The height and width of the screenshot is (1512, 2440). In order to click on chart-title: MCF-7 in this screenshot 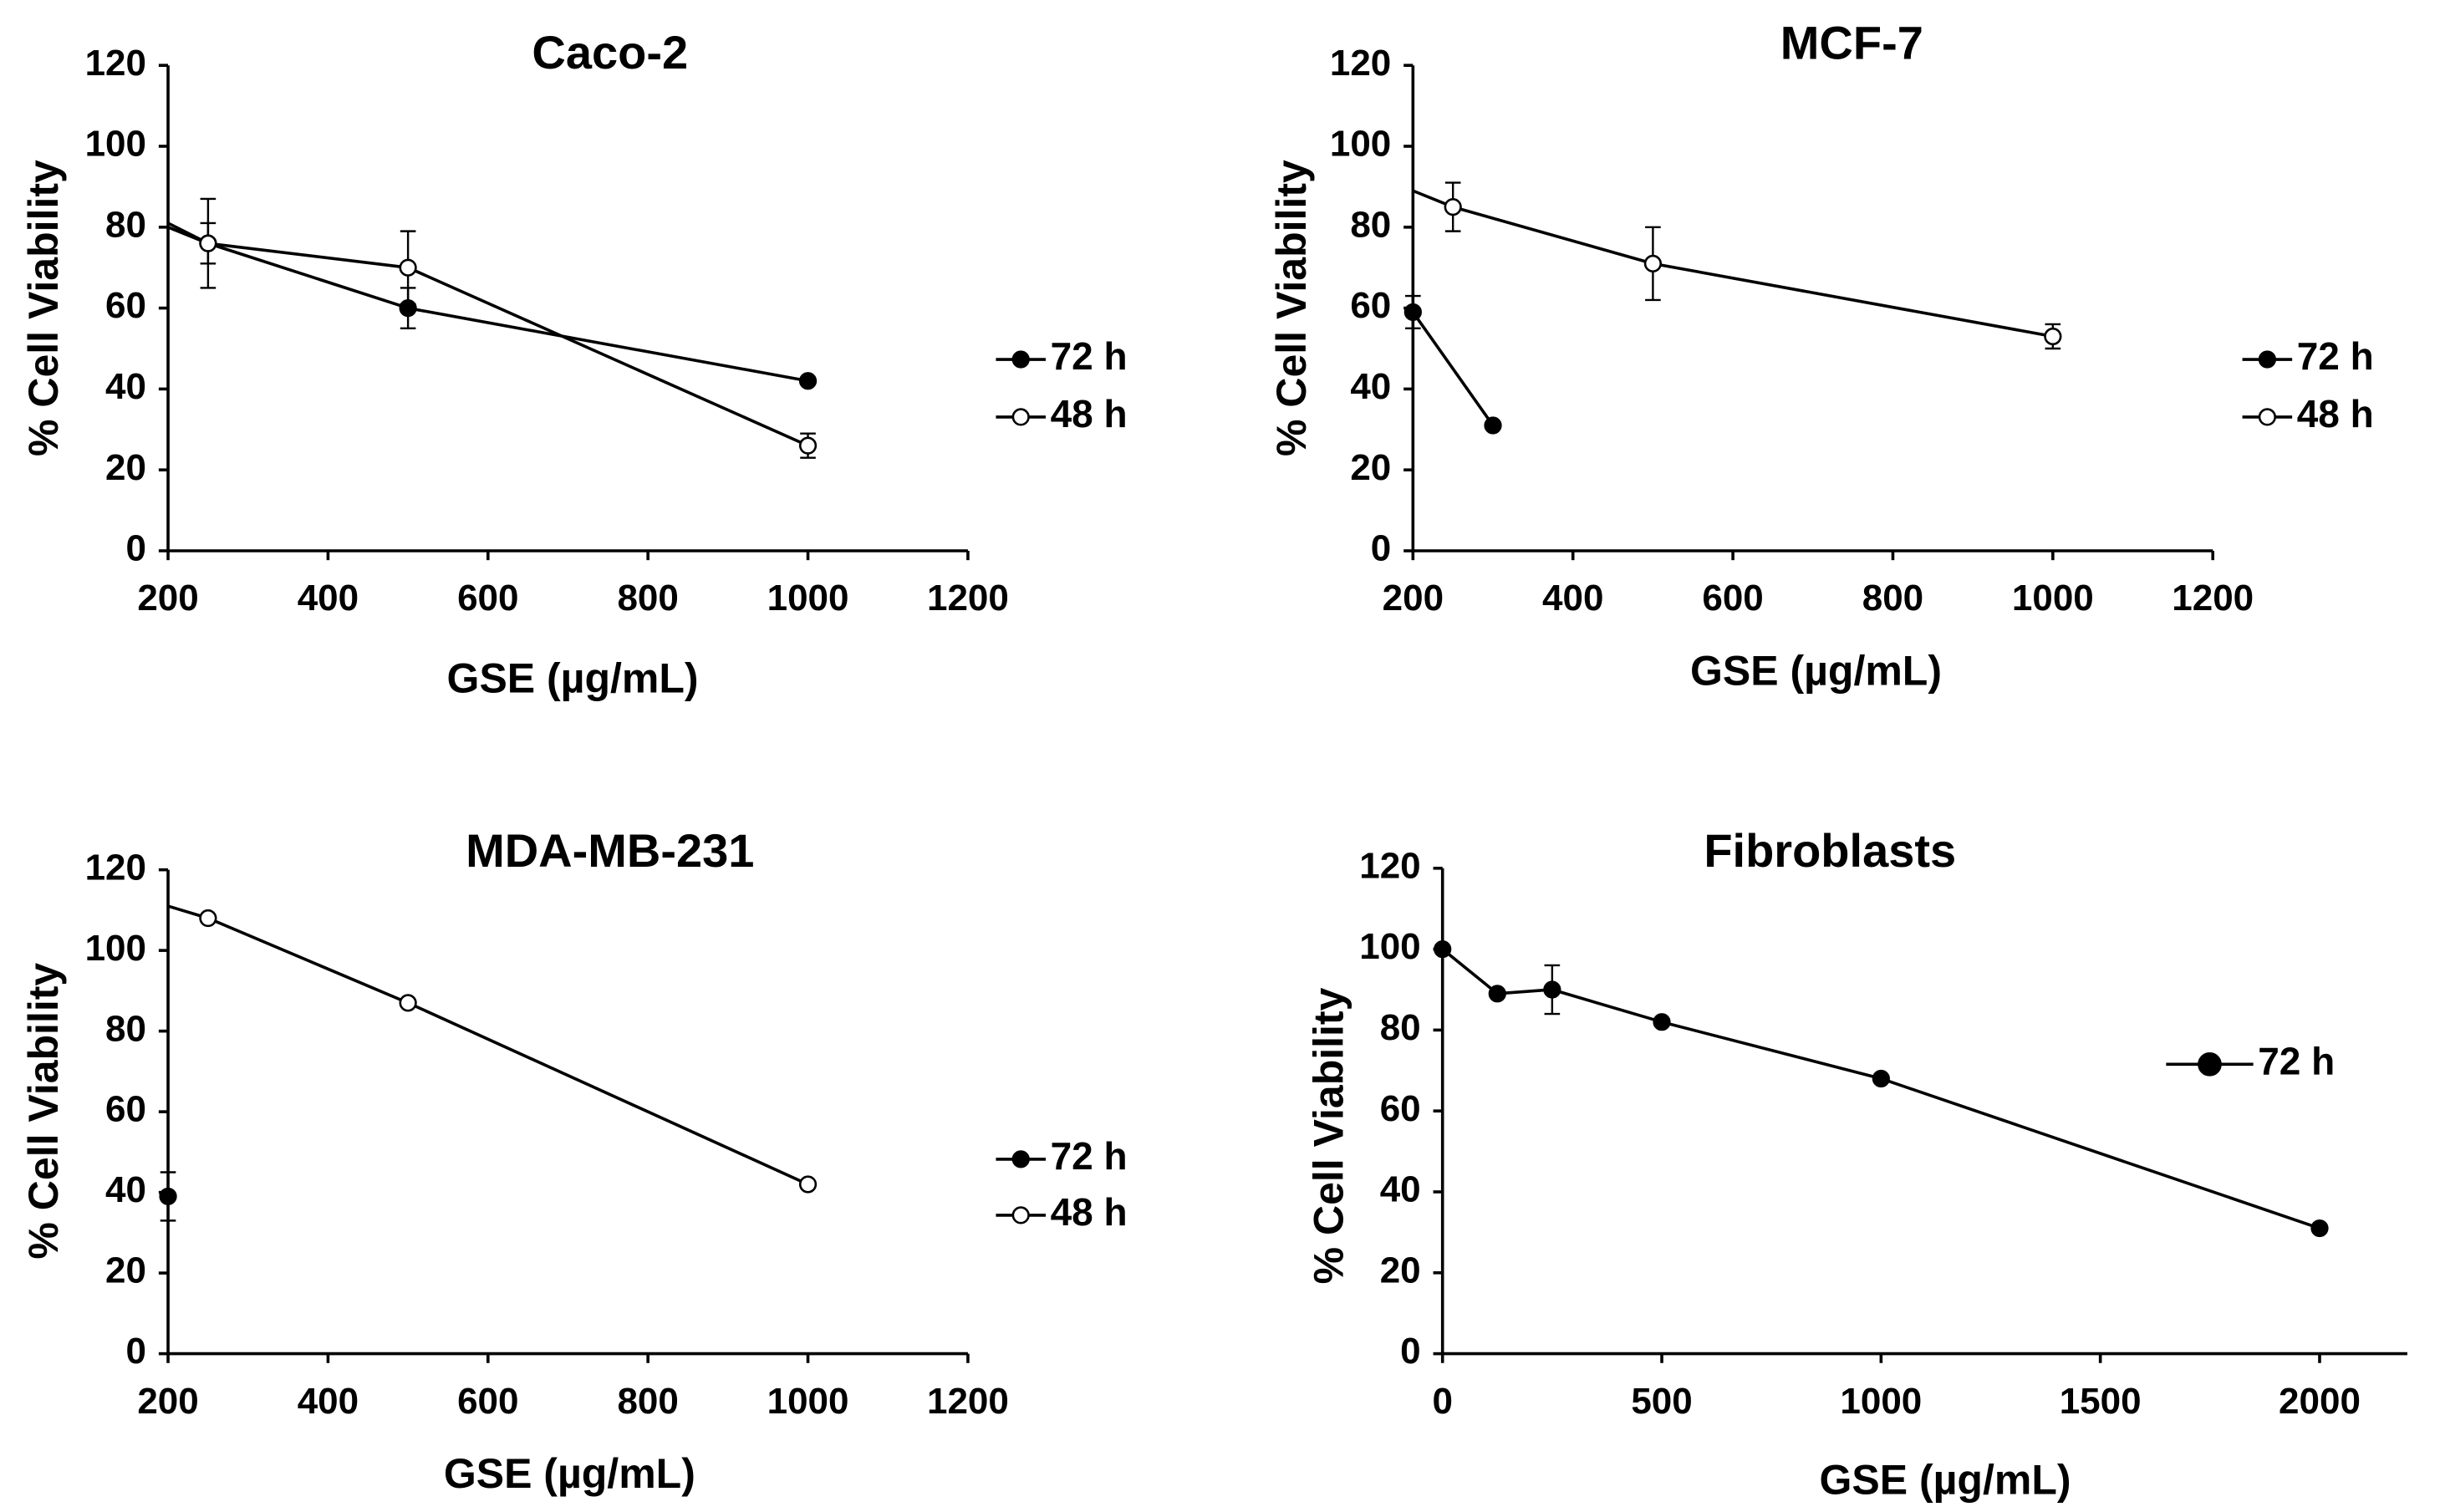, I will do `click(1851, 43)`.